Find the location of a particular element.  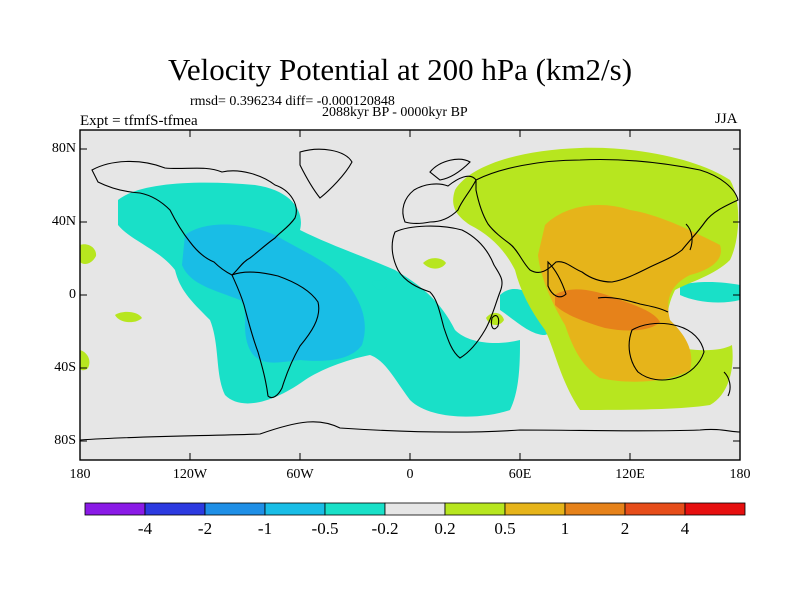

coast-madagascar is located at coordinates (495, 322).